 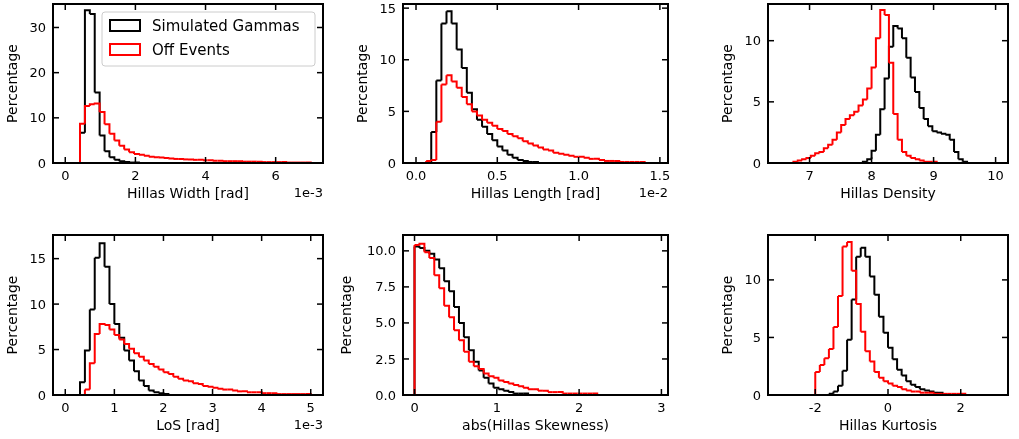 I want to click on x-tick-label: 8, so click(x=871, y=175).